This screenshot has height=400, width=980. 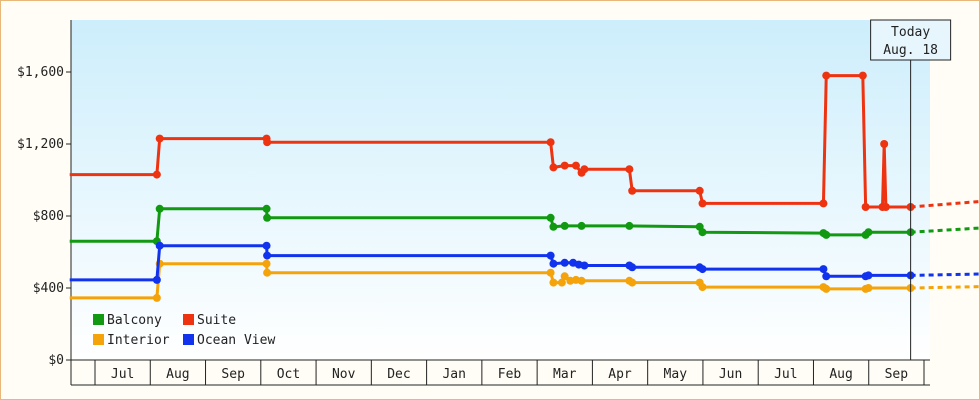 I want to click on series-ocean-view, so click(x=524, y=262).